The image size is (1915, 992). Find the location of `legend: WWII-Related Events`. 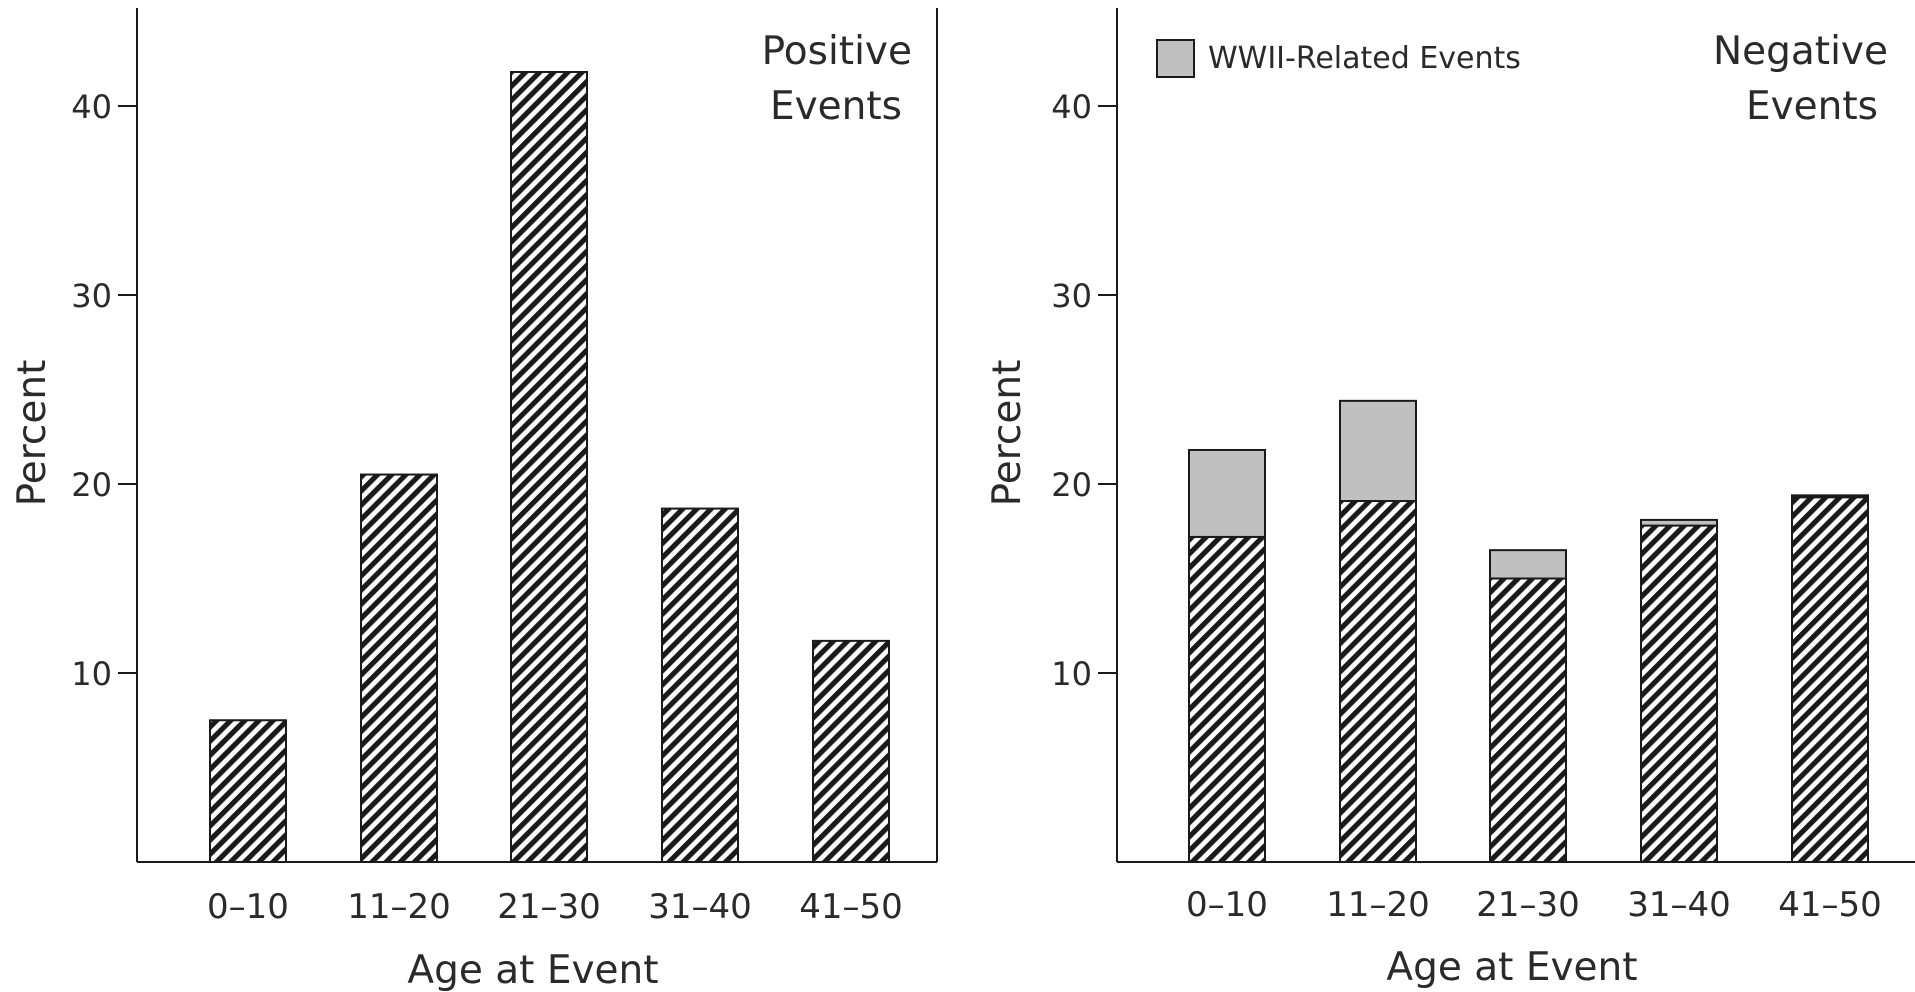

legend: WWII-Related Events is located at coordinates (1338, 58).